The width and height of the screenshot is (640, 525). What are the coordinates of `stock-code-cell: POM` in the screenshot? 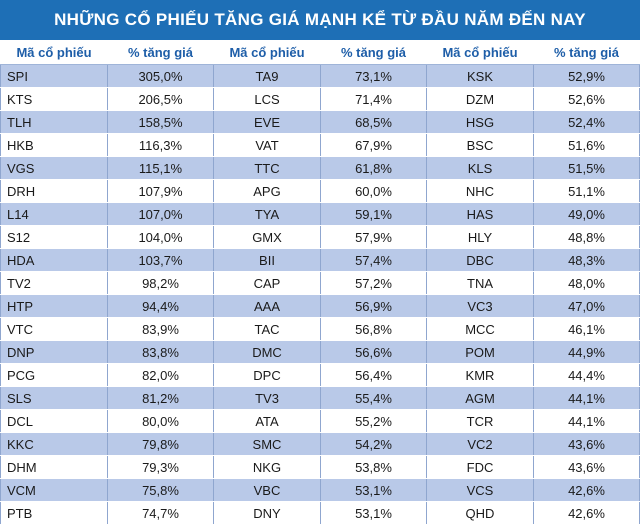 It's located at (480, 352).